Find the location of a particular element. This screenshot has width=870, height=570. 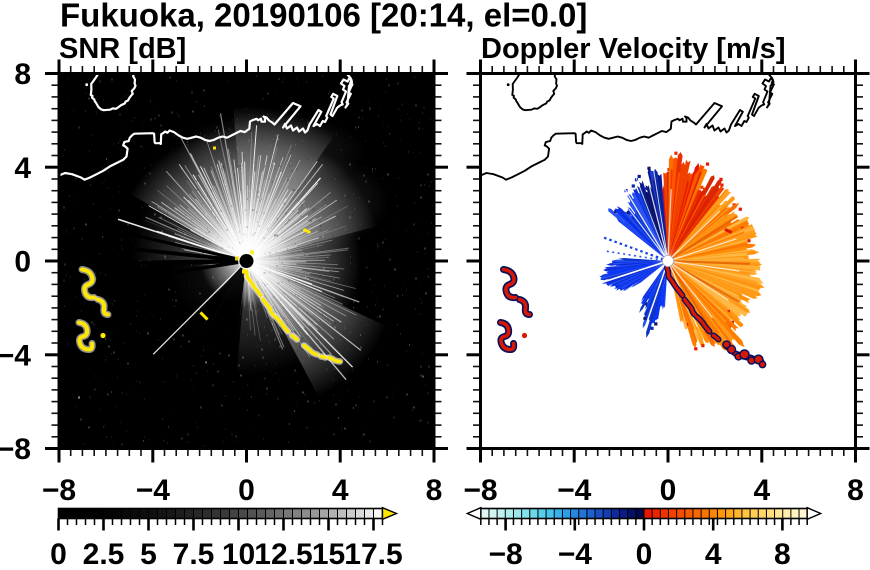

svg-text: 5 is located at coordinates (148, 554).